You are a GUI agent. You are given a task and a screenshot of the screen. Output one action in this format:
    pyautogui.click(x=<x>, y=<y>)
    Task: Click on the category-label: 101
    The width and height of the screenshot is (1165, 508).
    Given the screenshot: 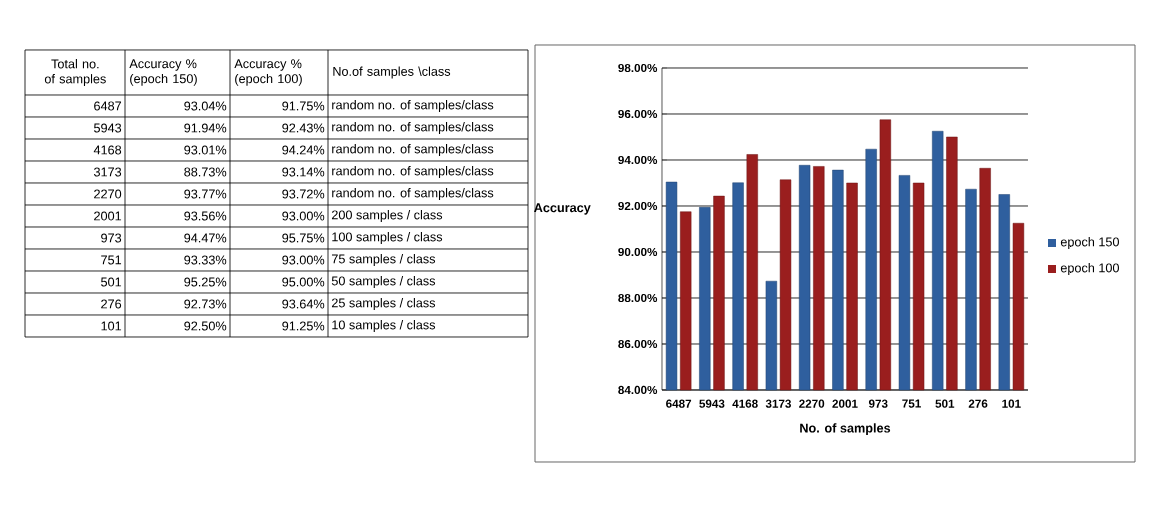 What is the action you would take?
    pyautogui.click(x=111, y=326)
    